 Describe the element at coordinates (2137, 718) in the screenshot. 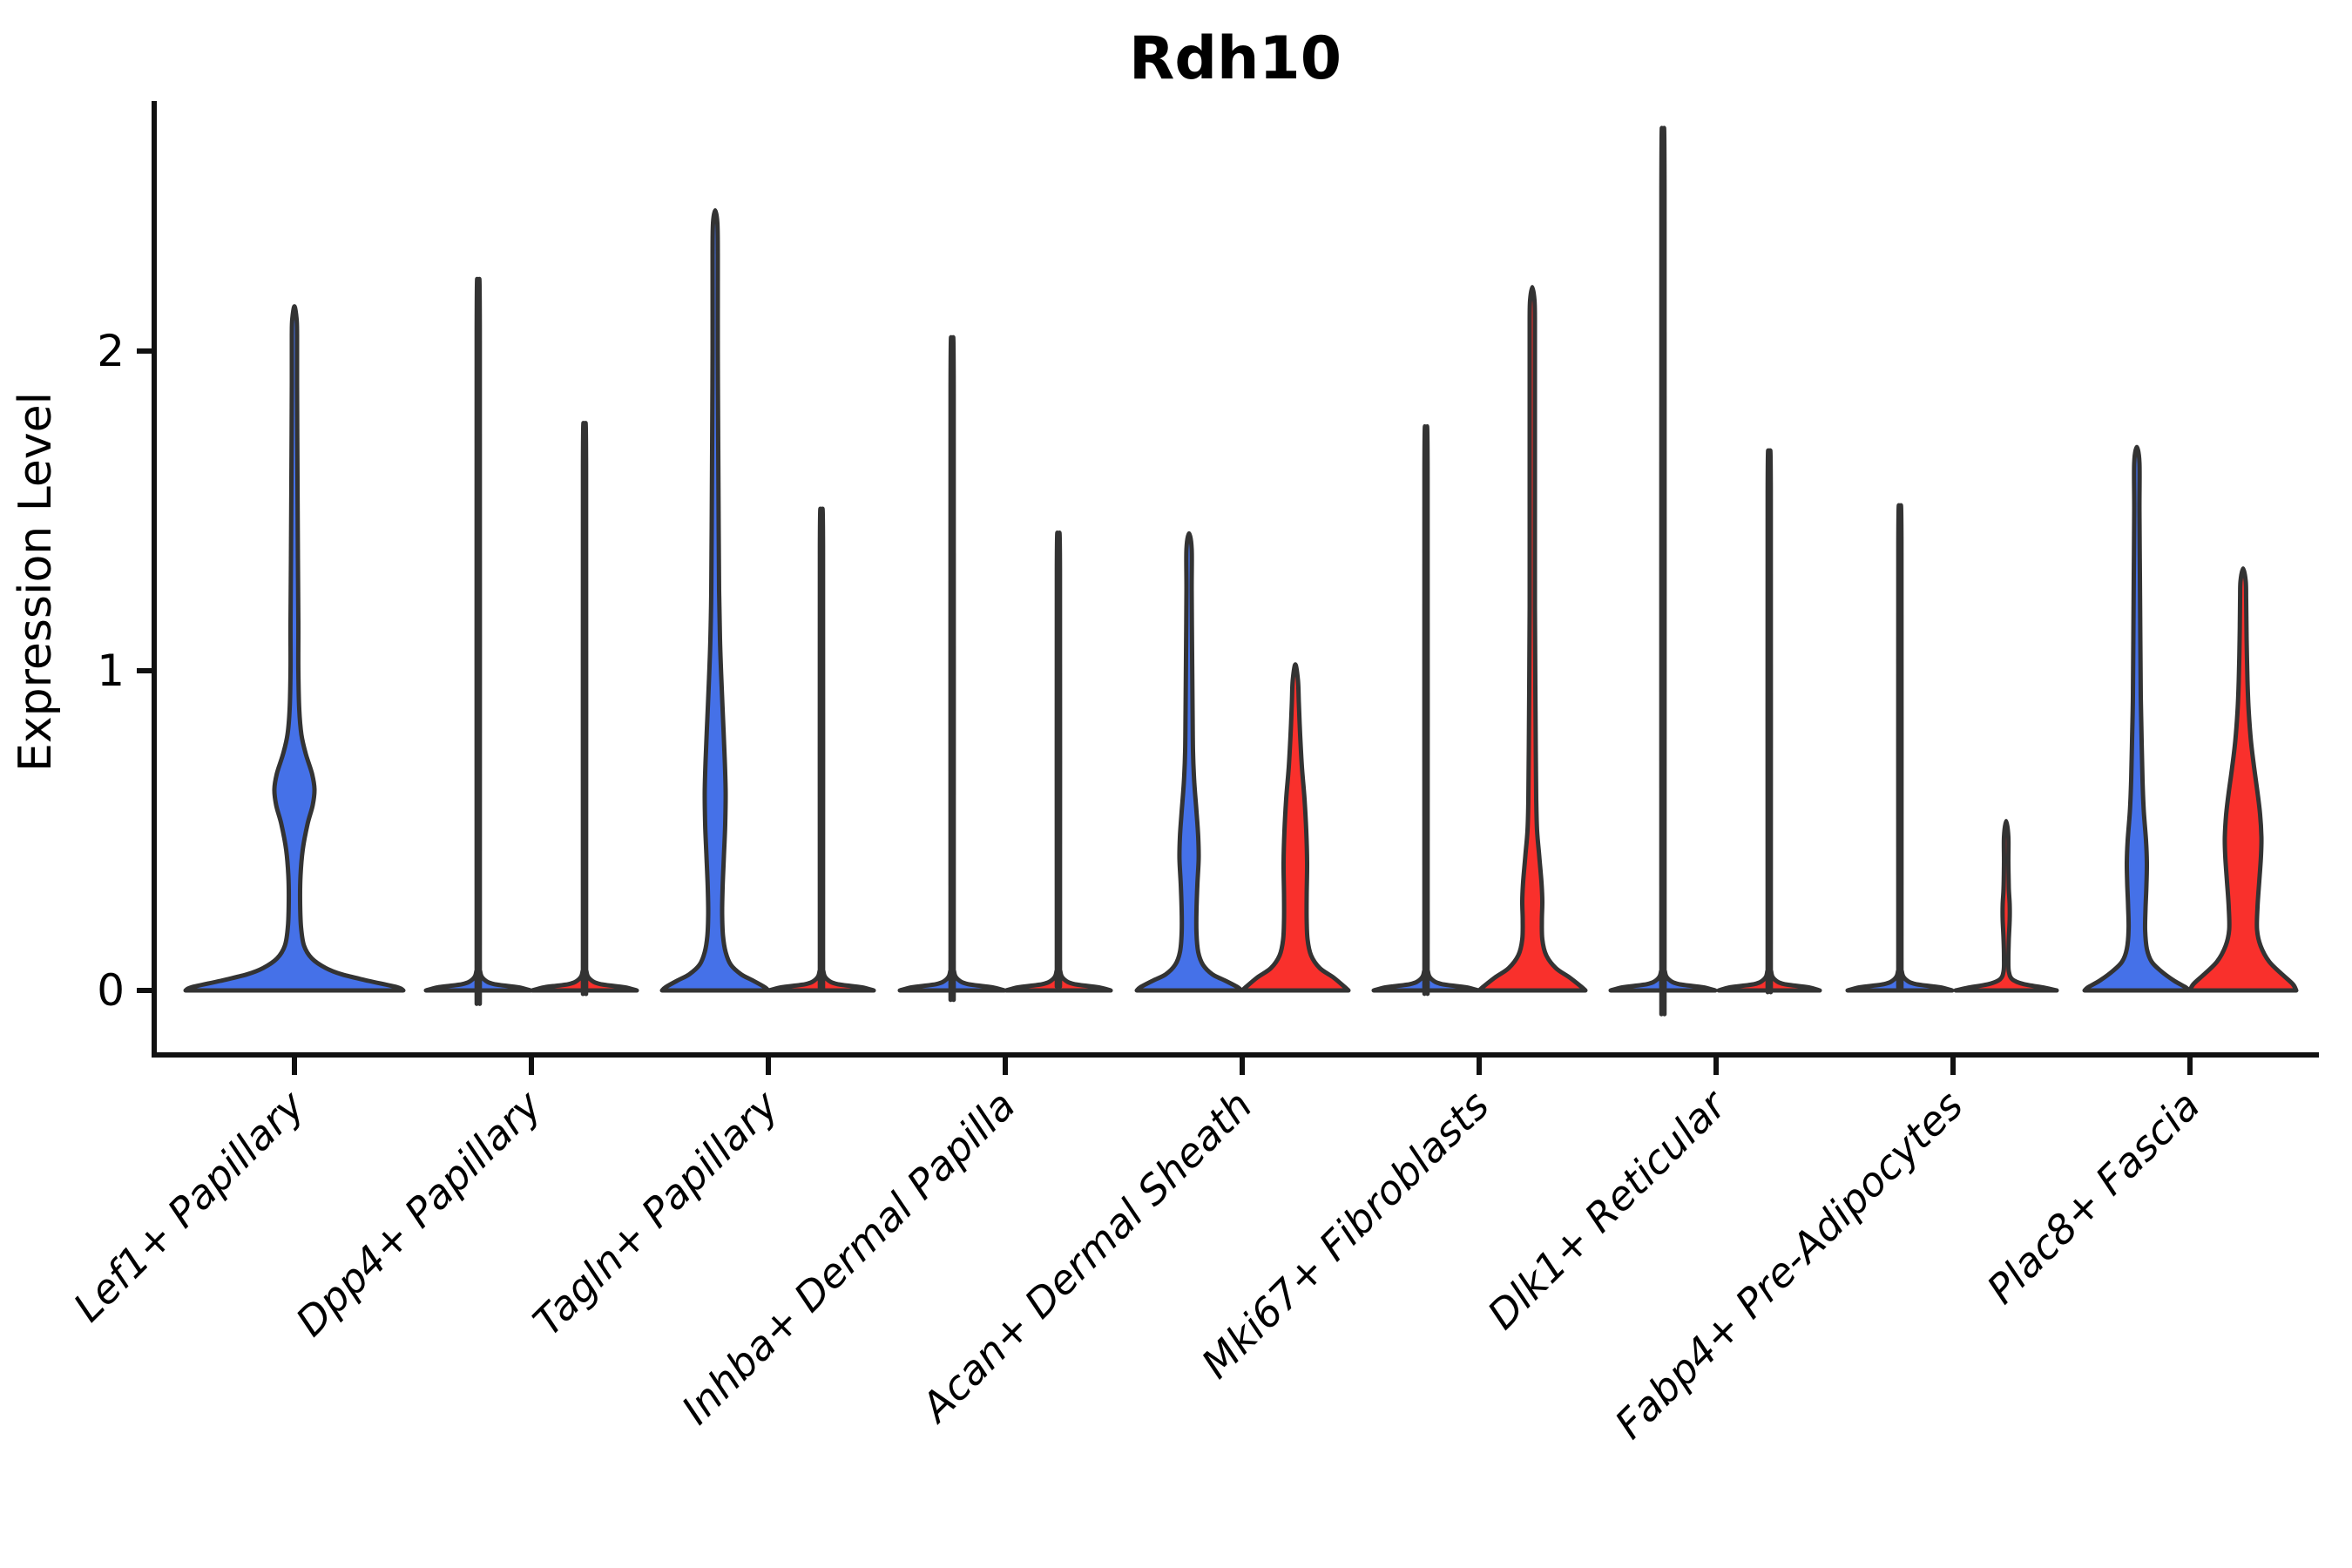

I see `violin-plac8-fascia-blue` at that location.